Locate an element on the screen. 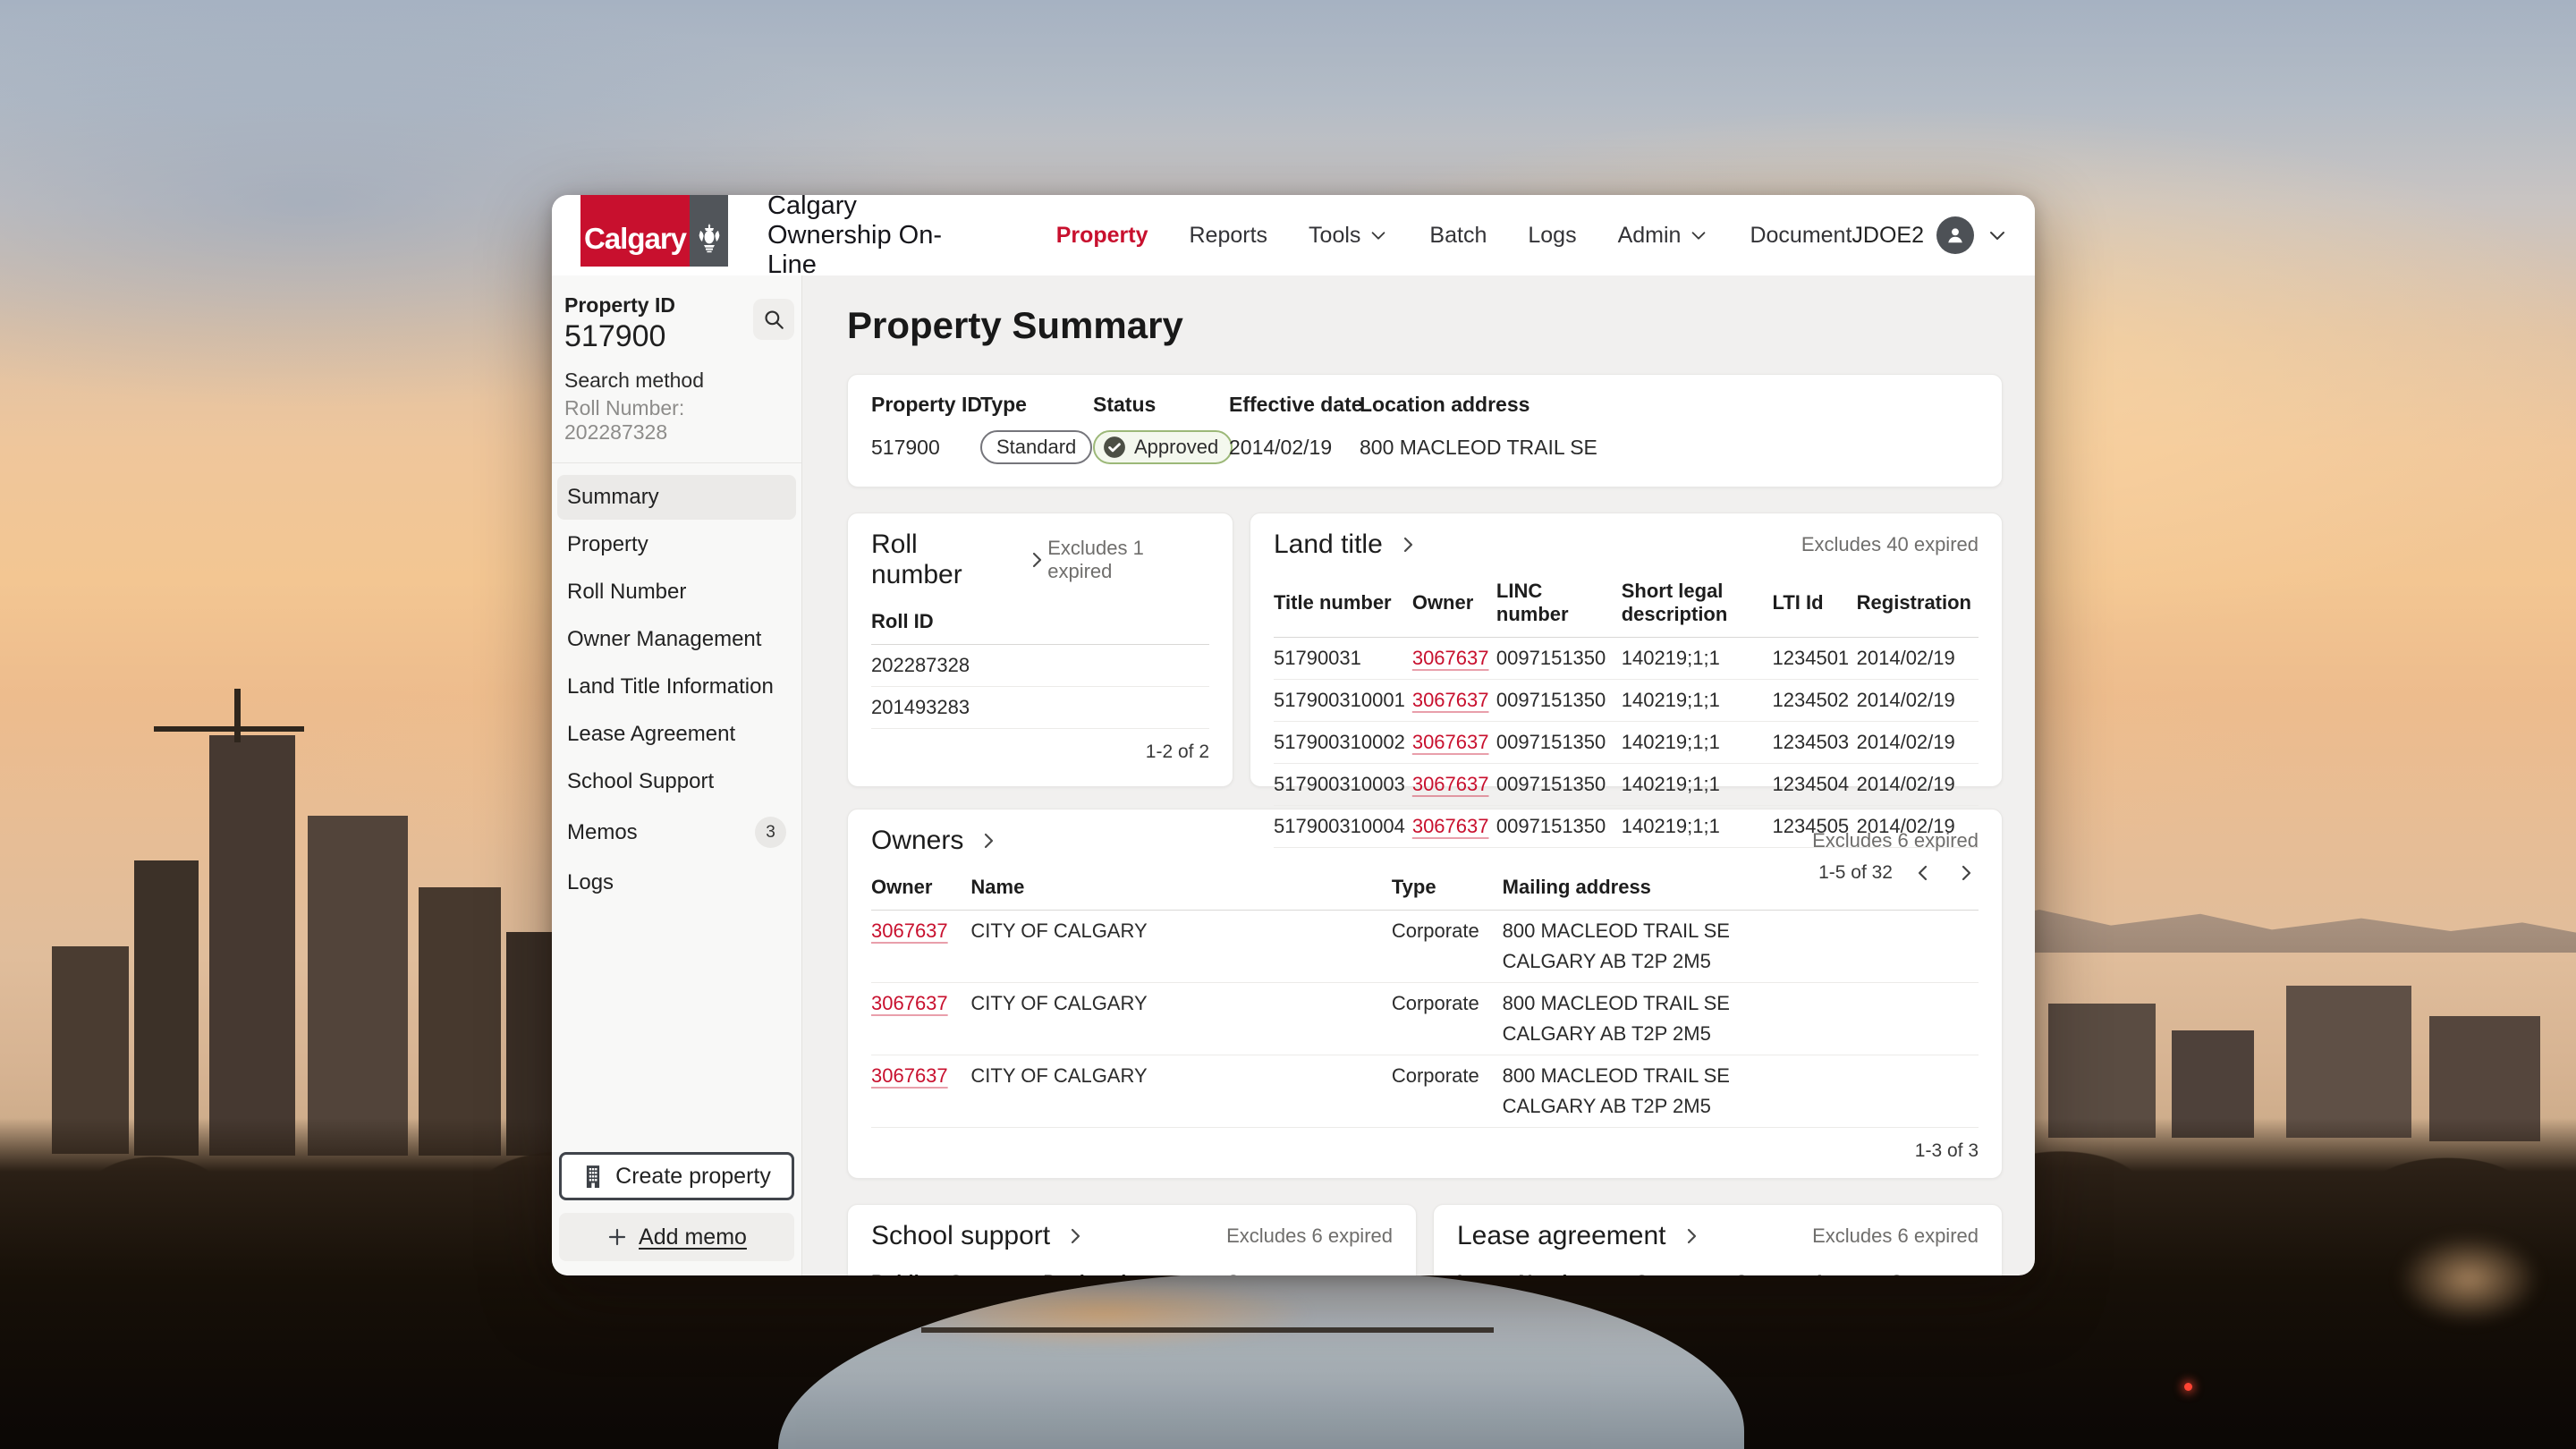 This screenshot has height=1449, width=2576. page-title: Property Summary is located at coordinates (1015, 325).